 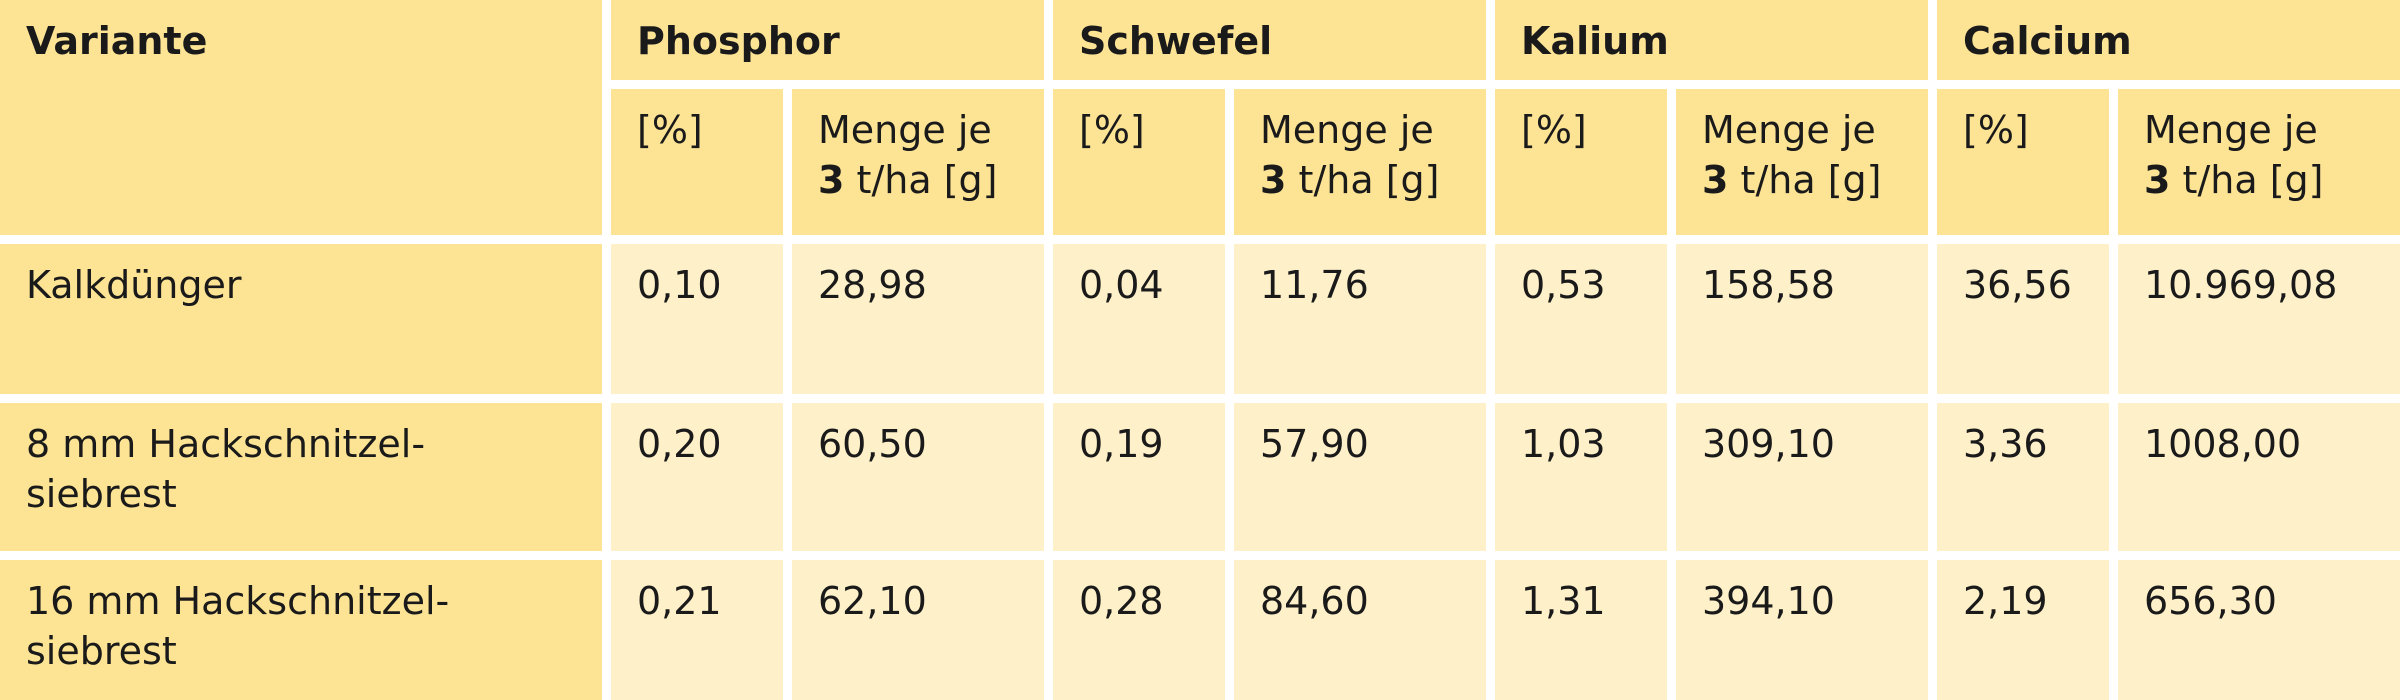 What do you see at coordinates (1802, 319) in the screenshot?
I see `data-cell: 158,58` at bounding box center [1802, 319].